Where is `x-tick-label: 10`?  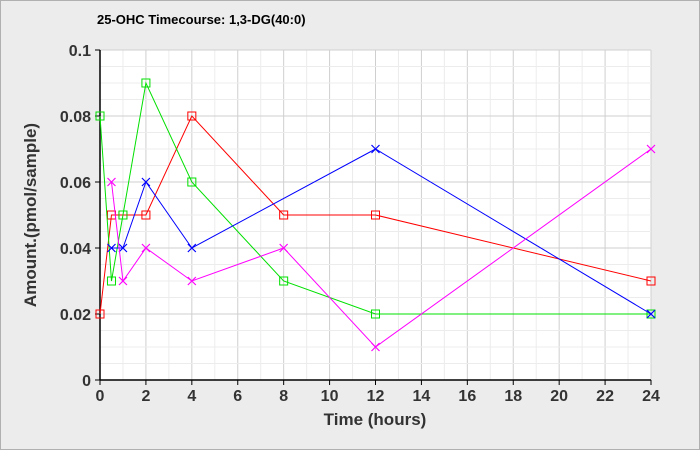 x-tick-label: 10 is located at coordinates (330, 396).